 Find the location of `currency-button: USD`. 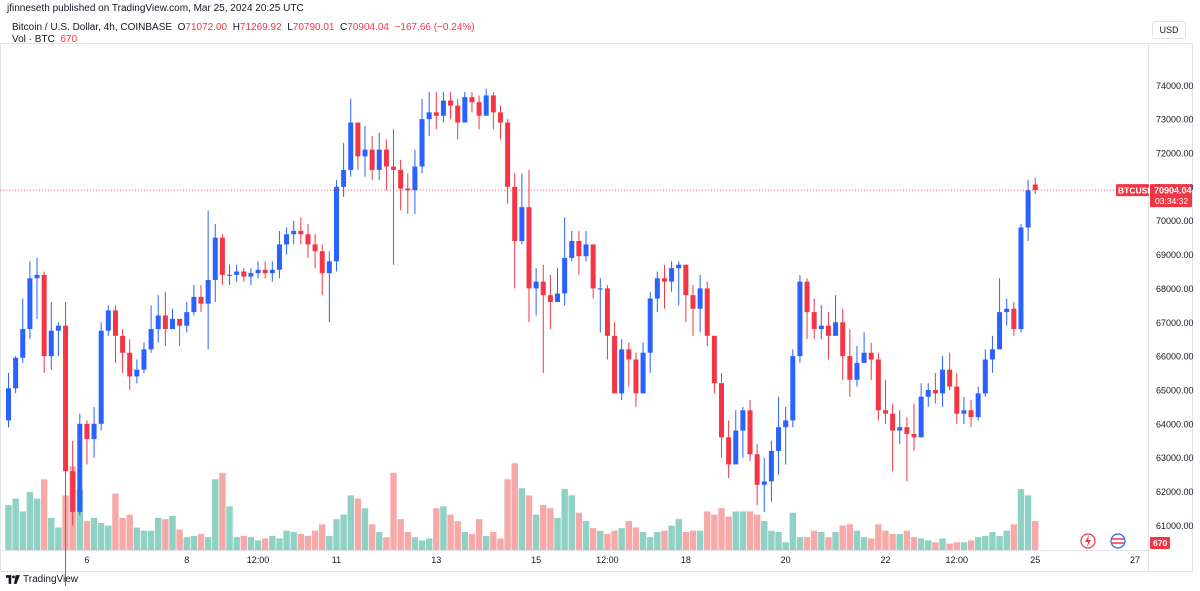

currency-button: USD is located at coordinates (1169, 30).